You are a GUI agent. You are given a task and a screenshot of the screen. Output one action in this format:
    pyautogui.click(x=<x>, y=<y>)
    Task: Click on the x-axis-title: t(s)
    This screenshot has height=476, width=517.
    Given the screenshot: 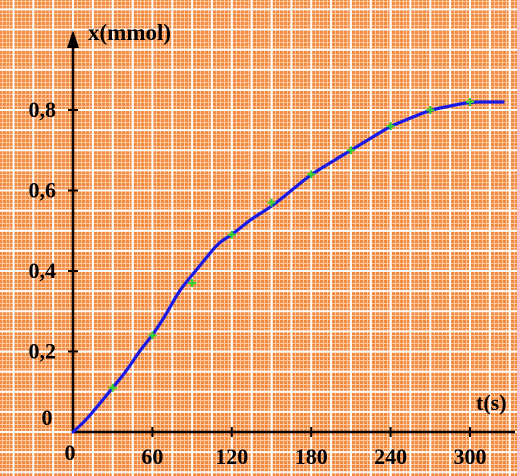 What is the action you would take?
    pyautogui.click(x=491, y=402)
    